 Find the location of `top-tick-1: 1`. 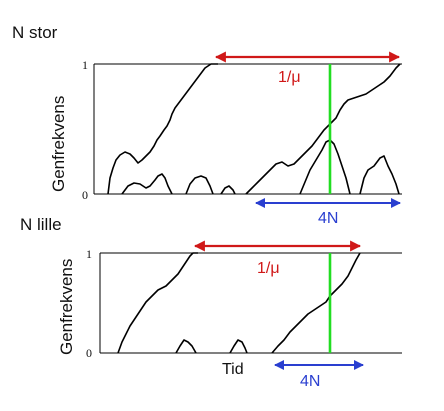

top-tick-1: 1 is located at coordinates (85, 65).